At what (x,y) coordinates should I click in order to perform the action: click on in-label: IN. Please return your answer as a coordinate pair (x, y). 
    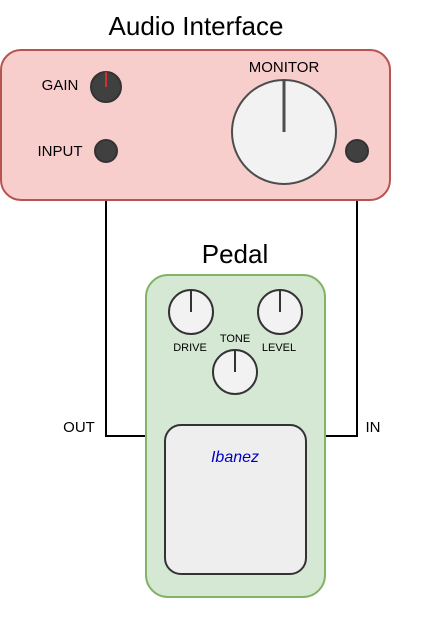
    Looking at the image, I should click on (373, 427).